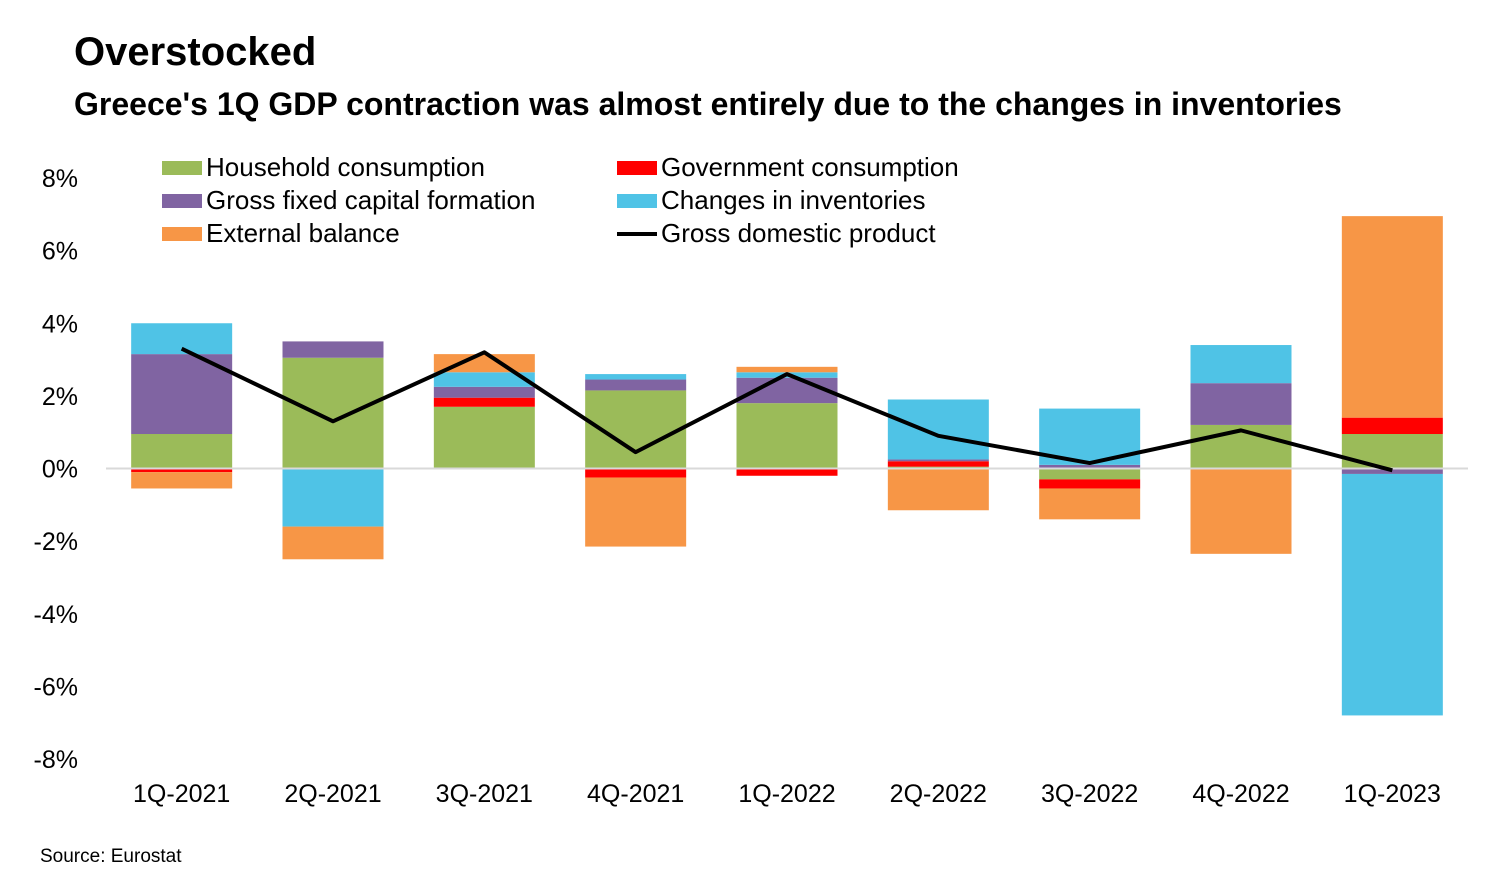 This screenshot has height=883, width=1495. What do you see at coordinates (798, 233) in the screenshot?
I see `legend-label-gdp: Gross domestic product` at bounding box center [798, 233].